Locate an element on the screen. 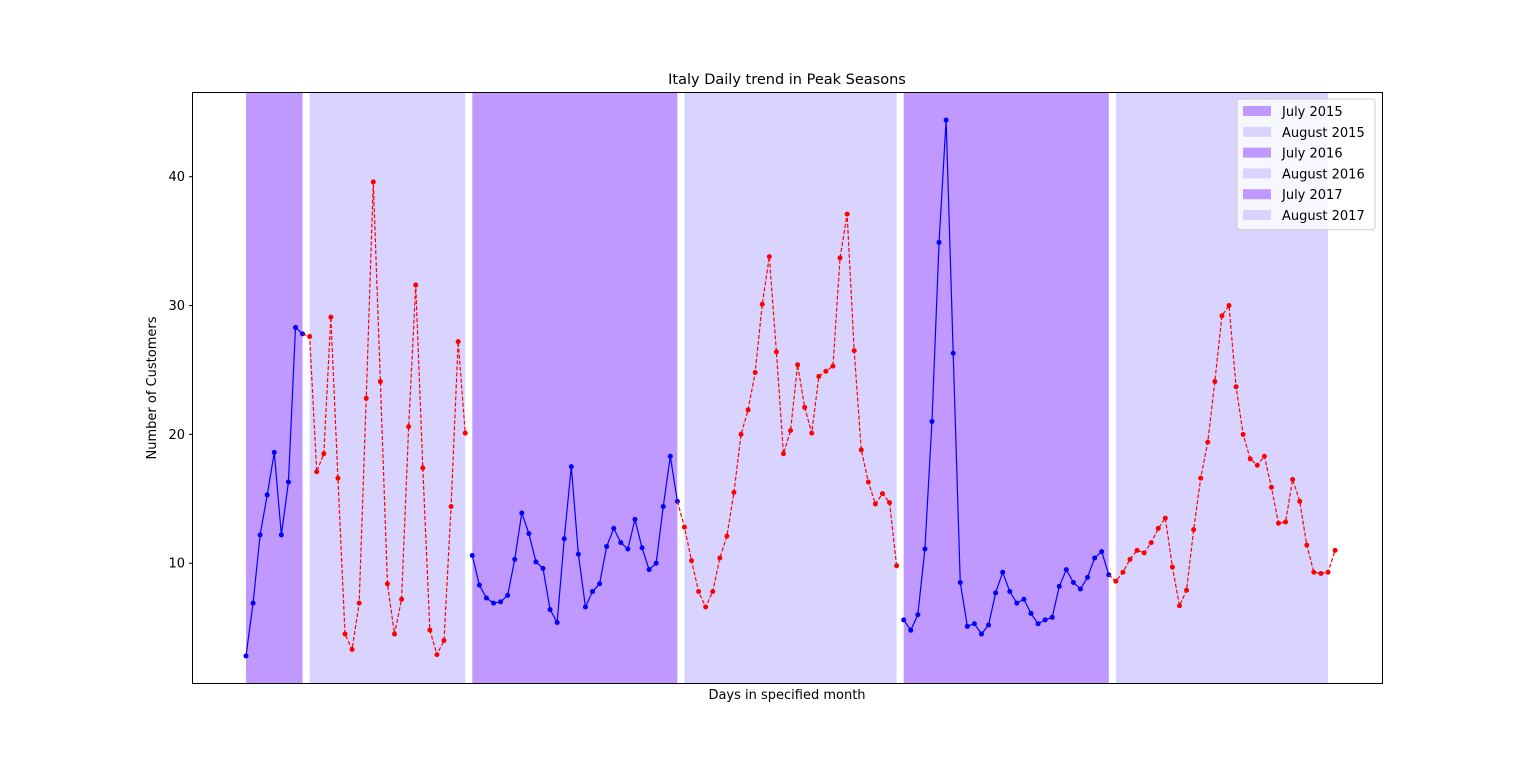 The height and width of the screenshot is (767, 1536). legend-label: July 2016 is located at coordinates (1312, 154).